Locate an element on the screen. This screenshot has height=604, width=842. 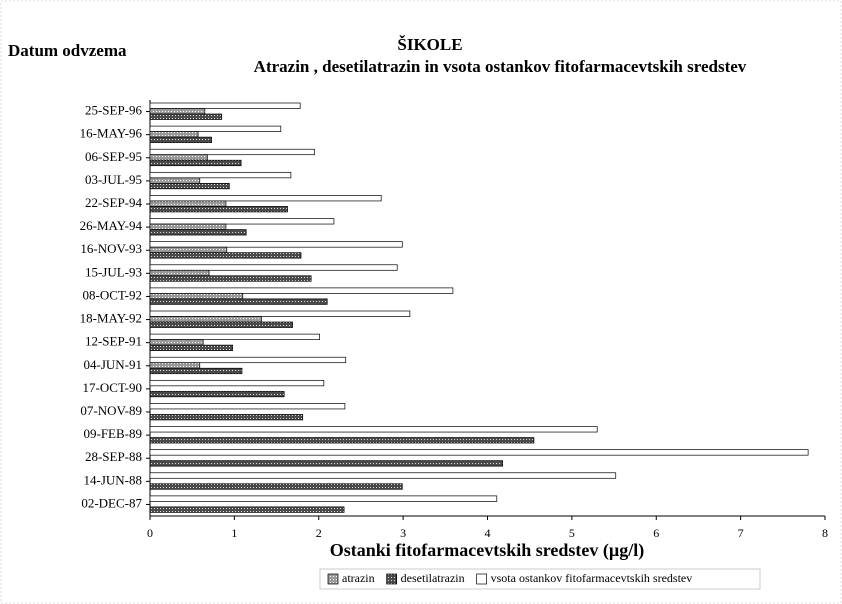
x-tick-label: 5 is located at coordinates (572, 533).